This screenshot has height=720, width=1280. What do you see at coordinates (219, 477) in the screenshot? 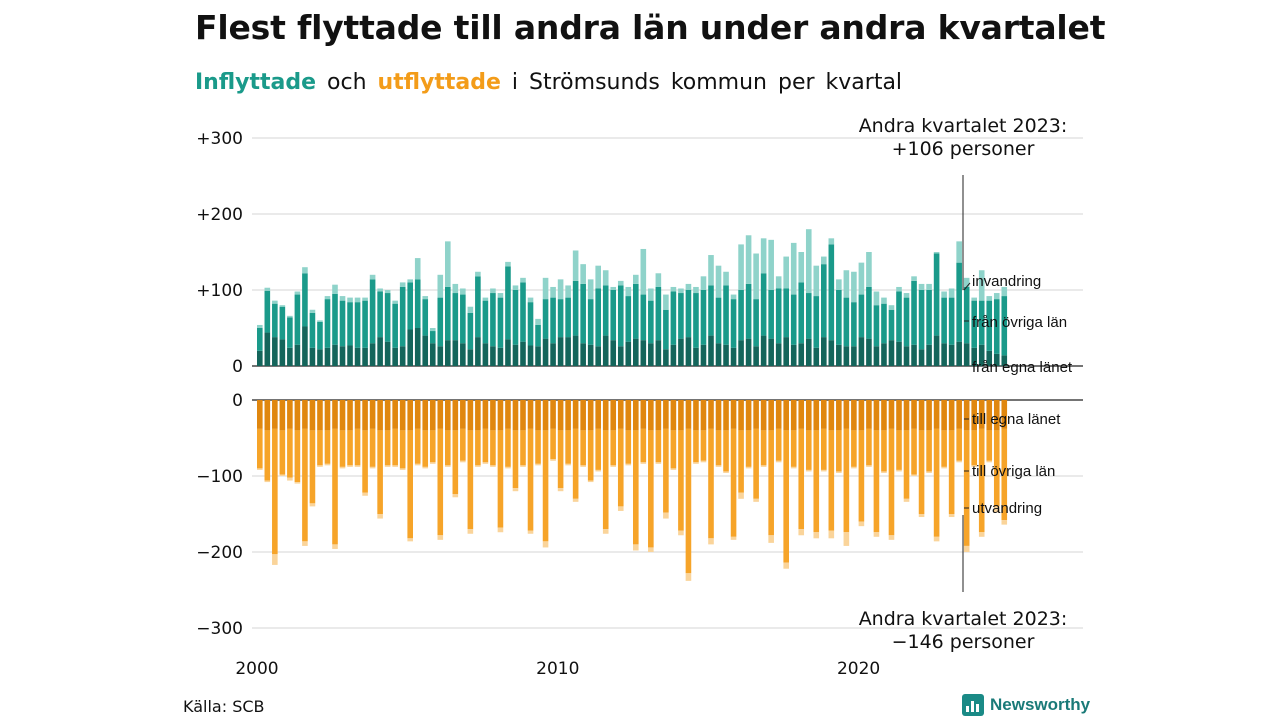
I see `y-tick-label-bottom: −100` at bounding box center [219, 477].